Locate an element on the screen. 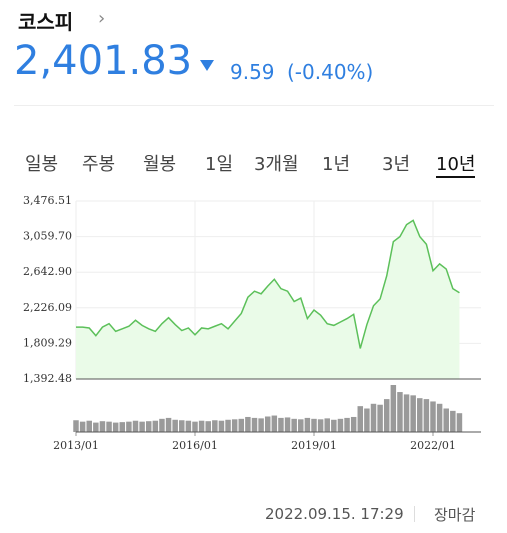 This screenshot has width=507, height=533. market-status: 장마감 is located at coordinates (455, 515).